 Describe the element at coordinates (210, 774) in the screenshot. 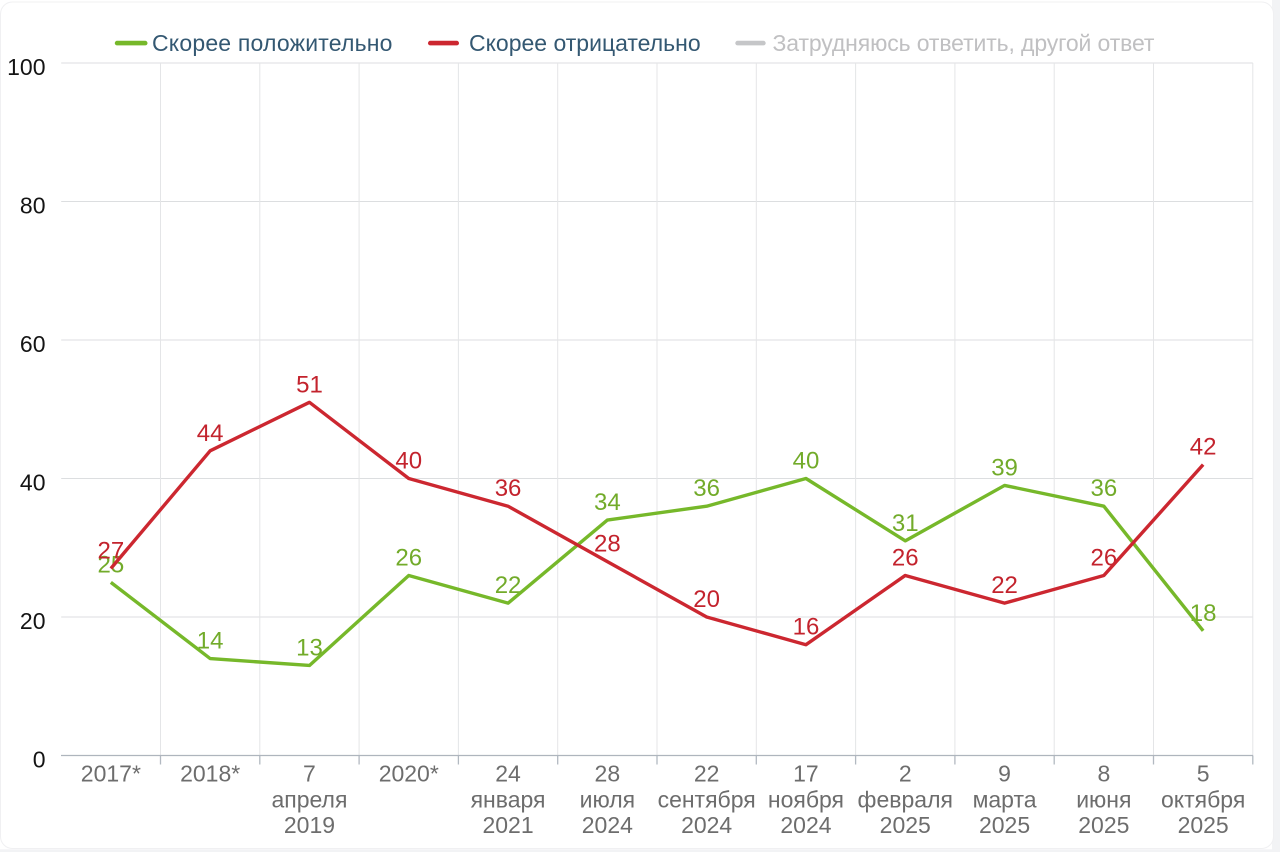

I see `svg-text: 2018*` at that location.